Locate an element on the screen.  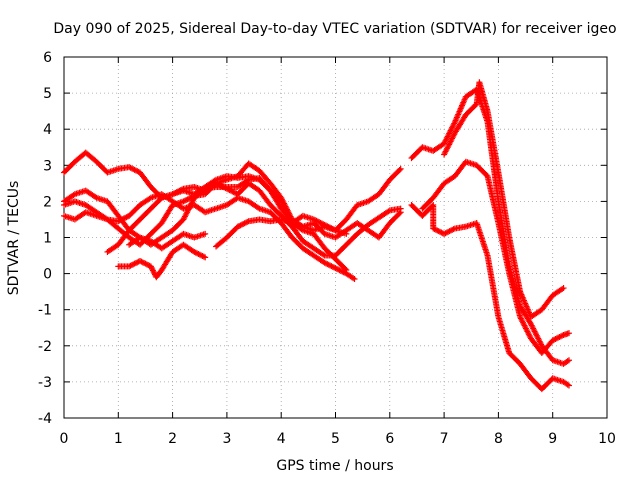
y-tick-label: 3 is located at coordinates (47, 166).